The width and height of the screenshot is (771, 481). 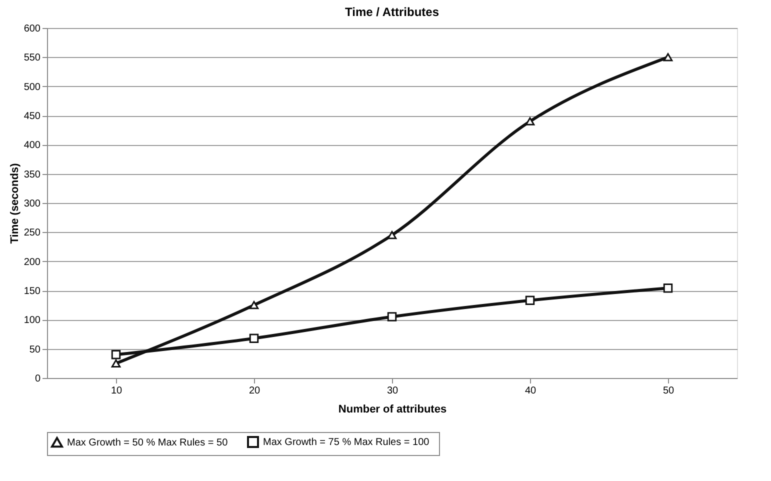 What do you see at coordinates (32, 233) in the screenshot?
I see `y-tick-label: 250` at bounding box center [32, 233].